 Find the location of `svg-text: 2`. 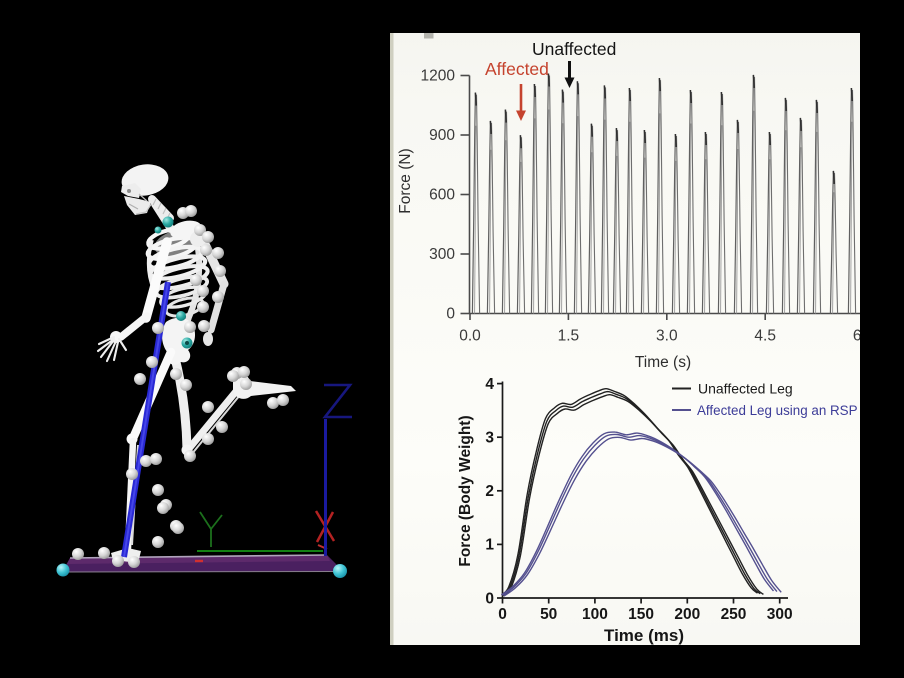

svg-text: 2 is located at coordinates (489, 491).